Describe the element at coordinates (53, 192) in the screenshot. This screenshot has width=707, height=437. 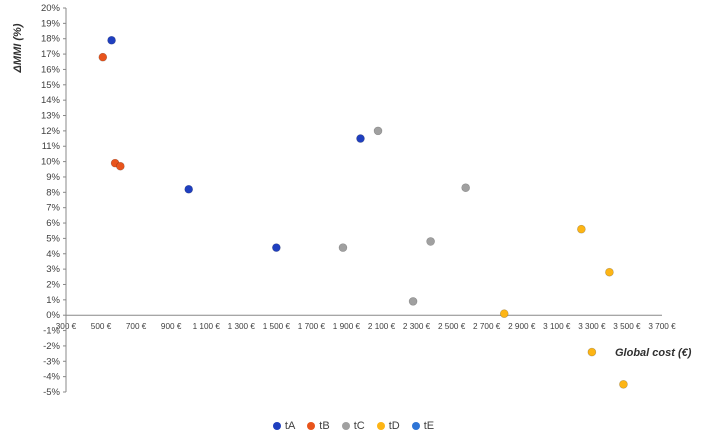
I see `y-tick-label: 8%` at that location.